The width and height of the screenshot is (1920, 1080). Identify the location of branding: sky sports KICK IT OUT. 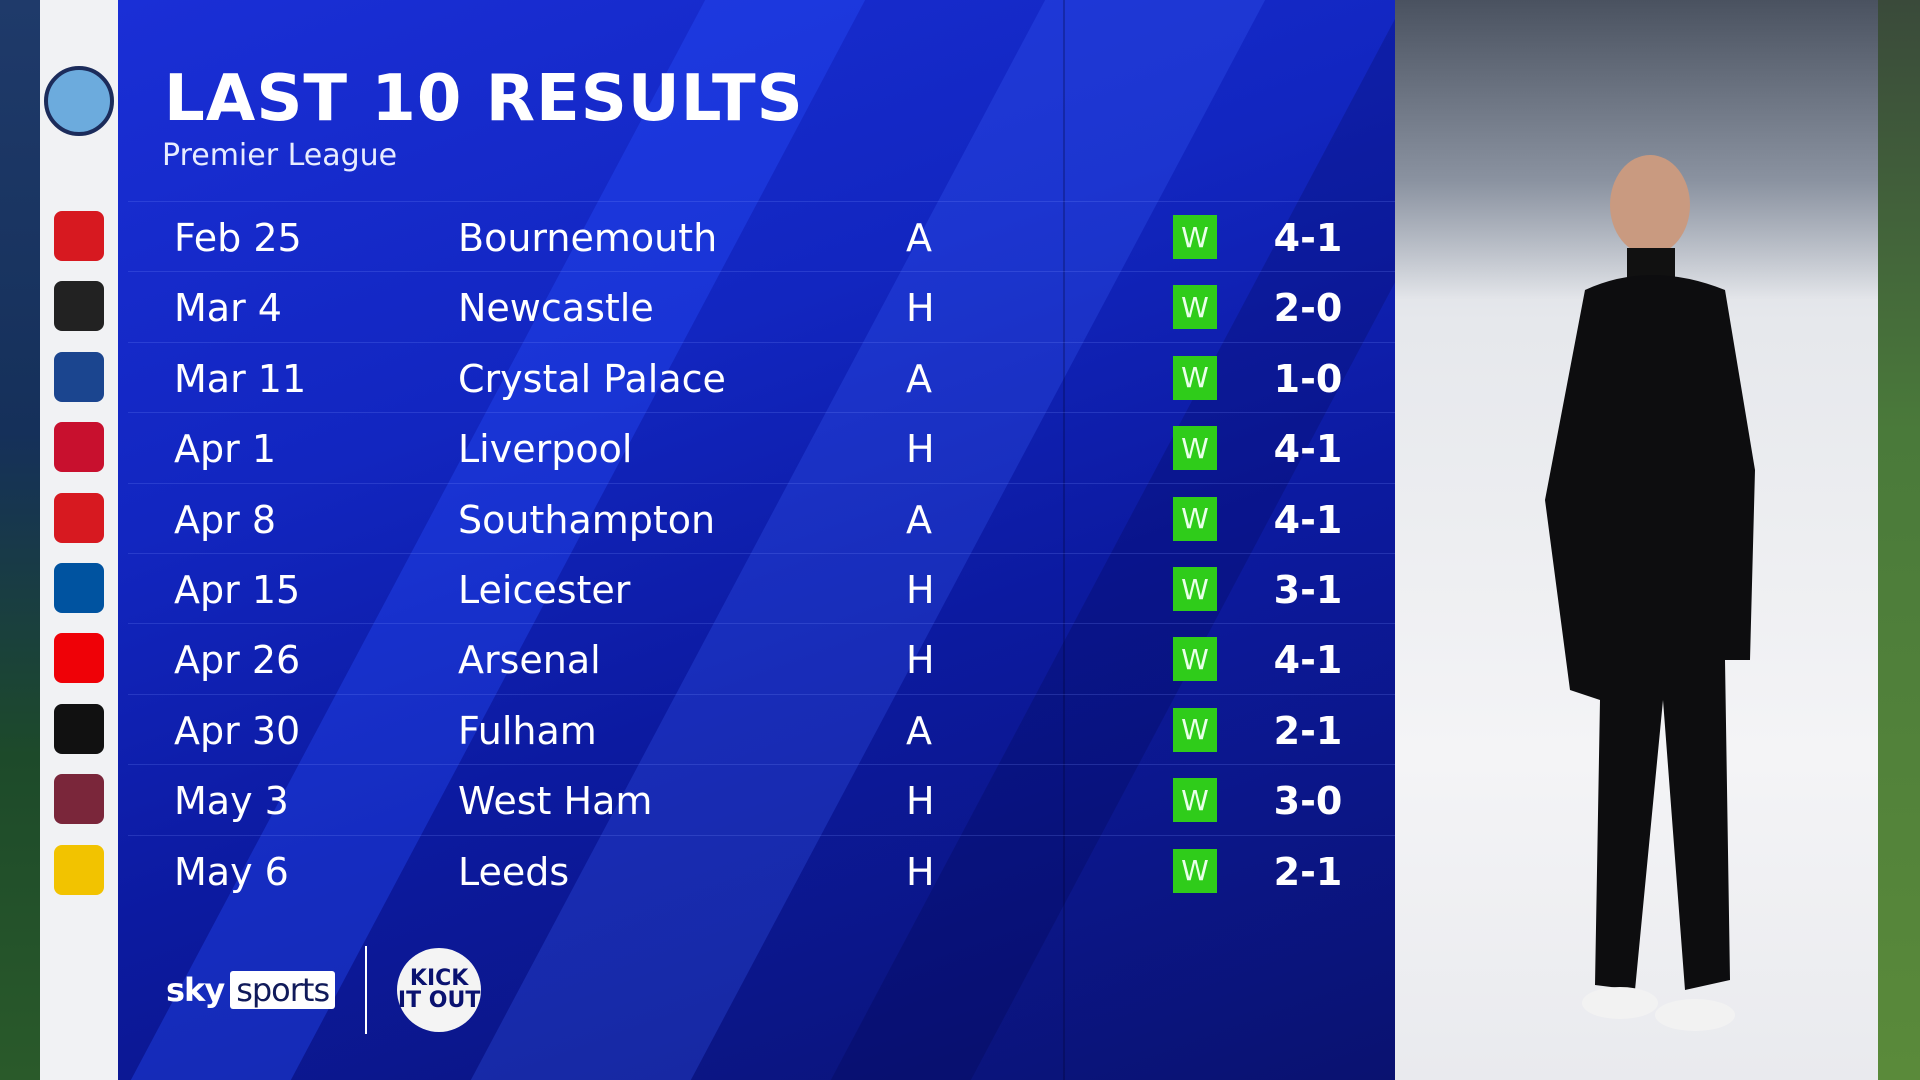
(324, 990).